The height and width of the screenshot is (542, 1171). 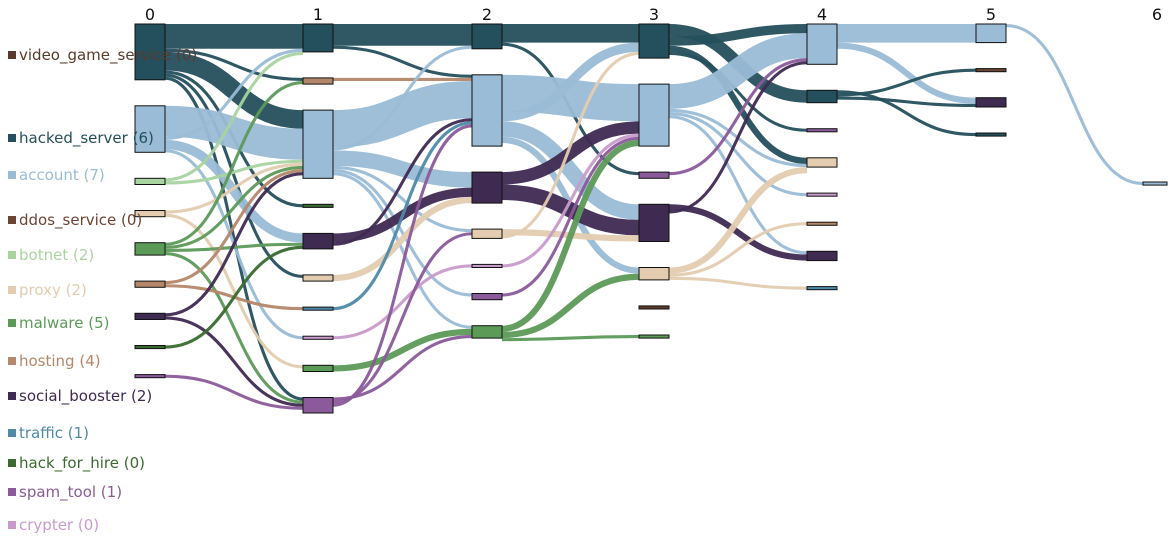 I want to click on node-rect-s1_hacked_server, so click(x=318, y=38).